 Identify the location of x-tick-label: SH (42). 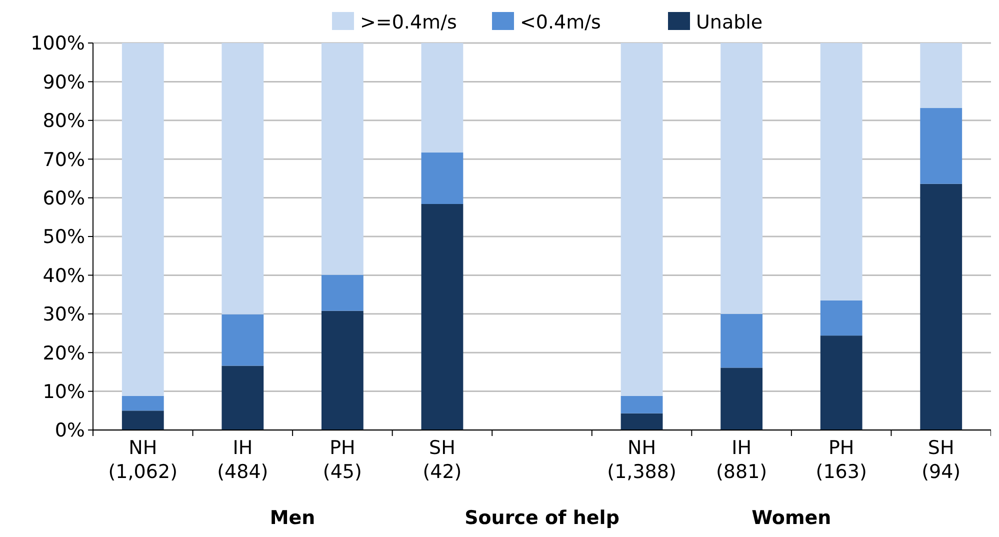
(442, 460).